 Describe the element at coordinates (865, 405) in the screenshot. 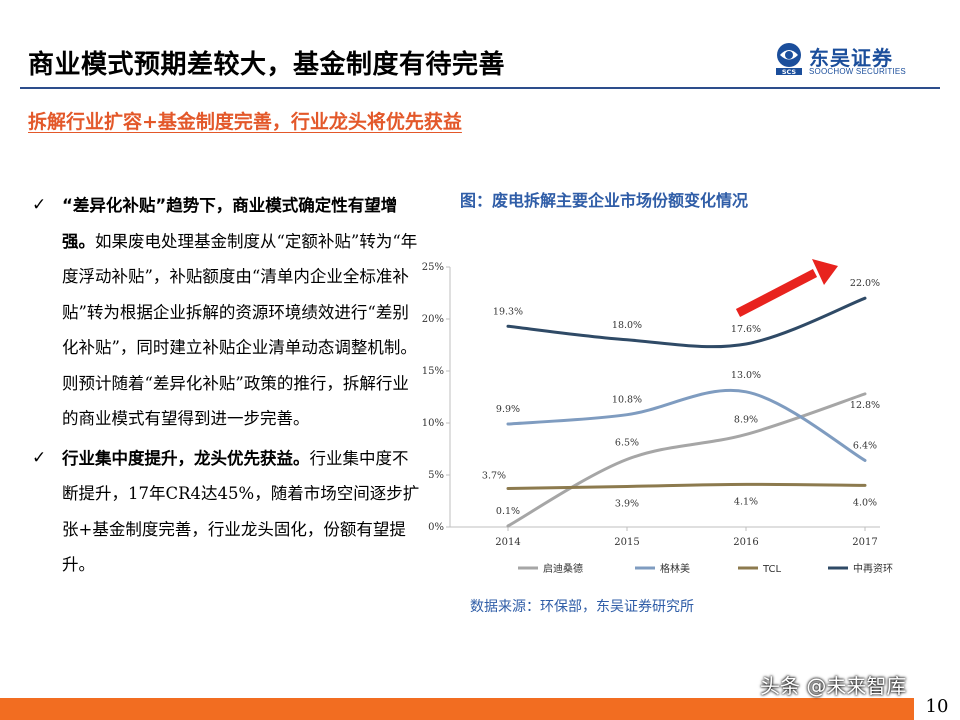

I see `data-label: 12.8%` at that location.